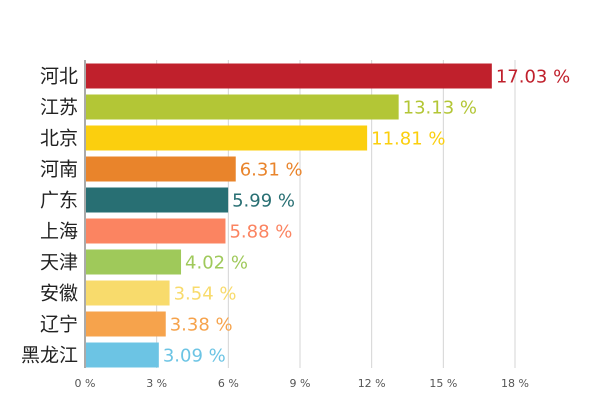 This screenshot has height=400, width=600. What do you see at coordinates (59, 77) in the screenshot?
I see `category-label: 河北` at bounding box center [59, 77].